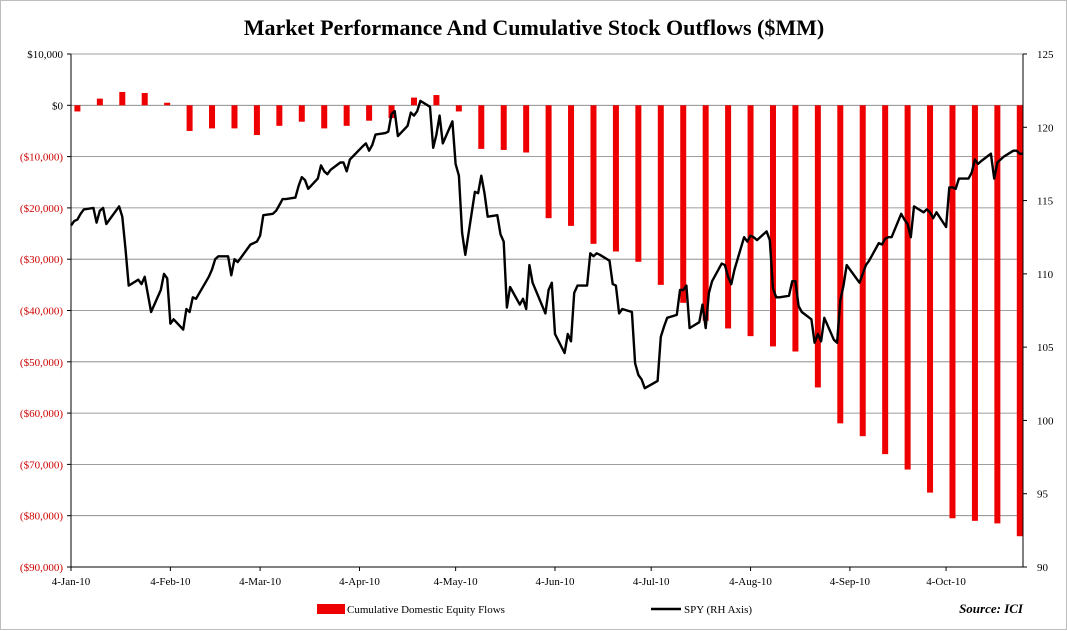 The width and height of the screenshot is (1067, 631). Describe the element at coordinates (991, 608) in the screenshot. I see `source-label: Source: ICI` at that location.